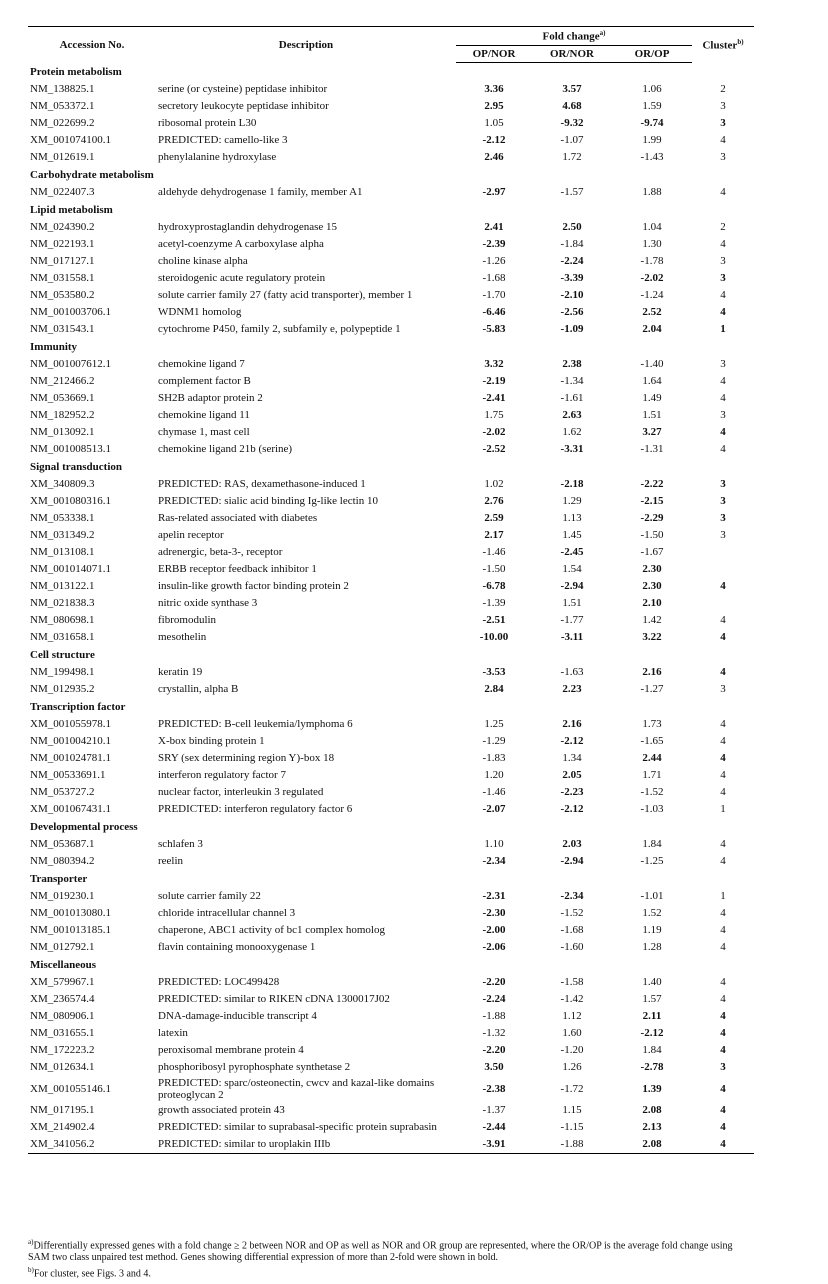 The image size is (828, 1284). I want to click on cell: -1.84, so click(572, 244).